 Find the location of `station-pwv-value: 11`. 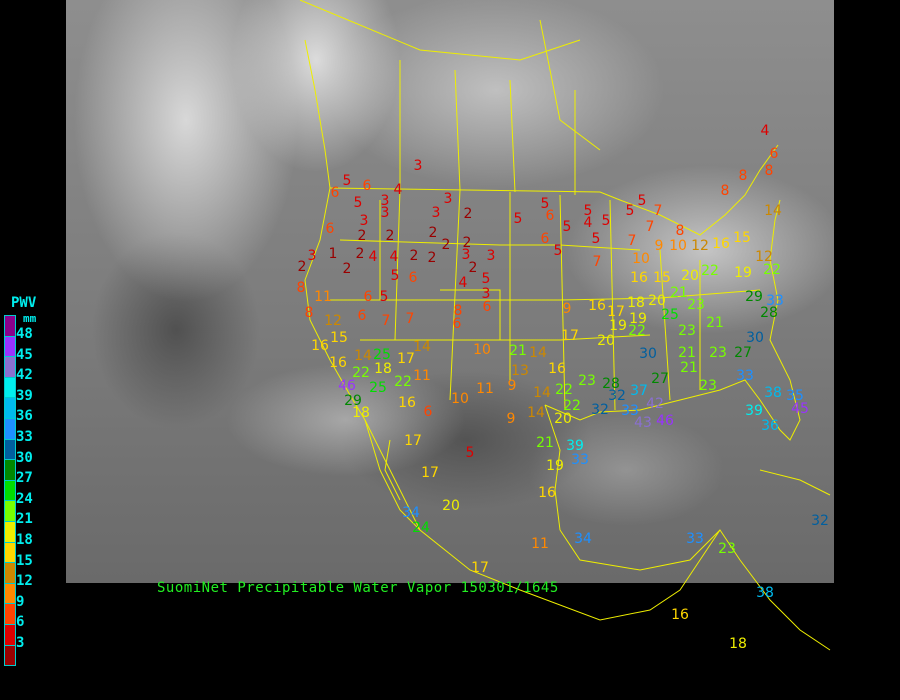

station-pwv-value: 11 is located at coordinates (485, 389).